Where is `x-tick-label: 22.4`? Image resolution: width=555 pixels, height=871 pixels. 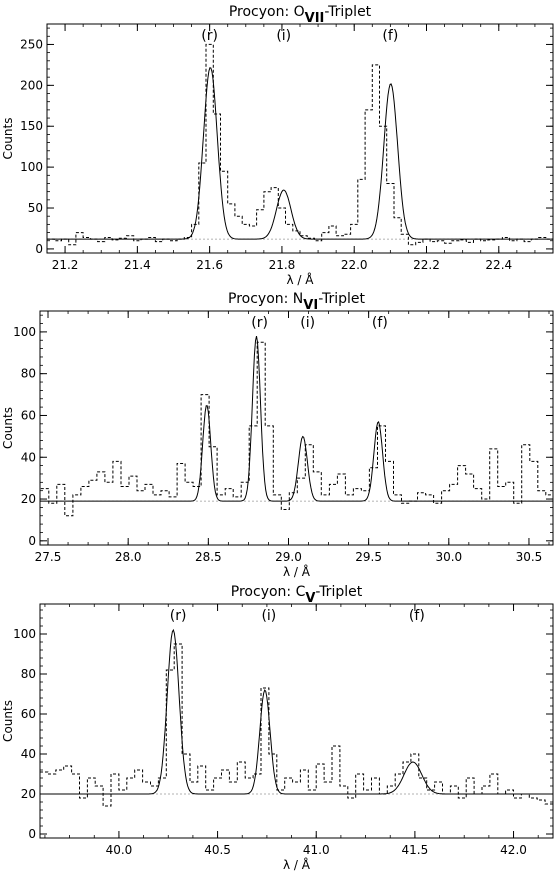 x-tick-label: 22.4 is located at coordinates (498, 265).